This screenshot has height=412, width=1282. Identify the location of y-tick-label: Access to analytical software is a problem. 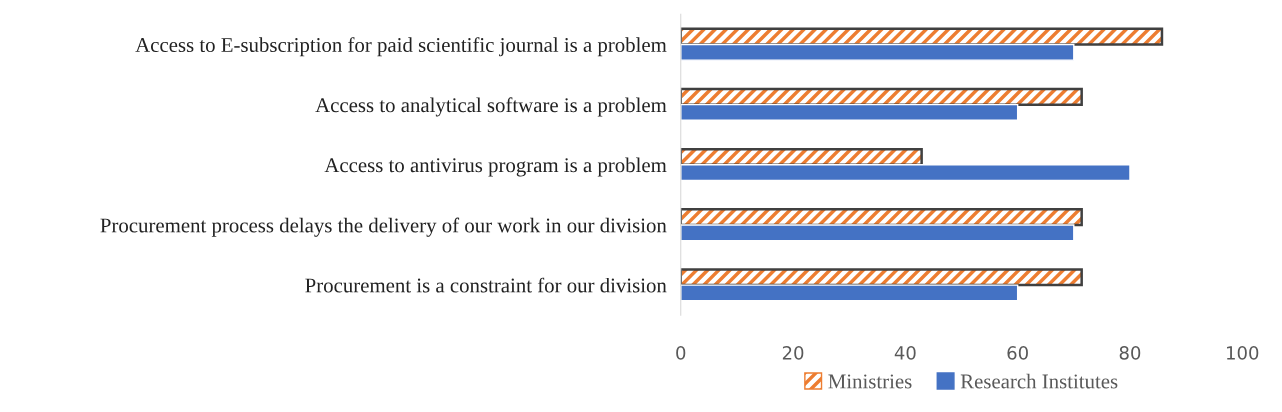
(491, 107).